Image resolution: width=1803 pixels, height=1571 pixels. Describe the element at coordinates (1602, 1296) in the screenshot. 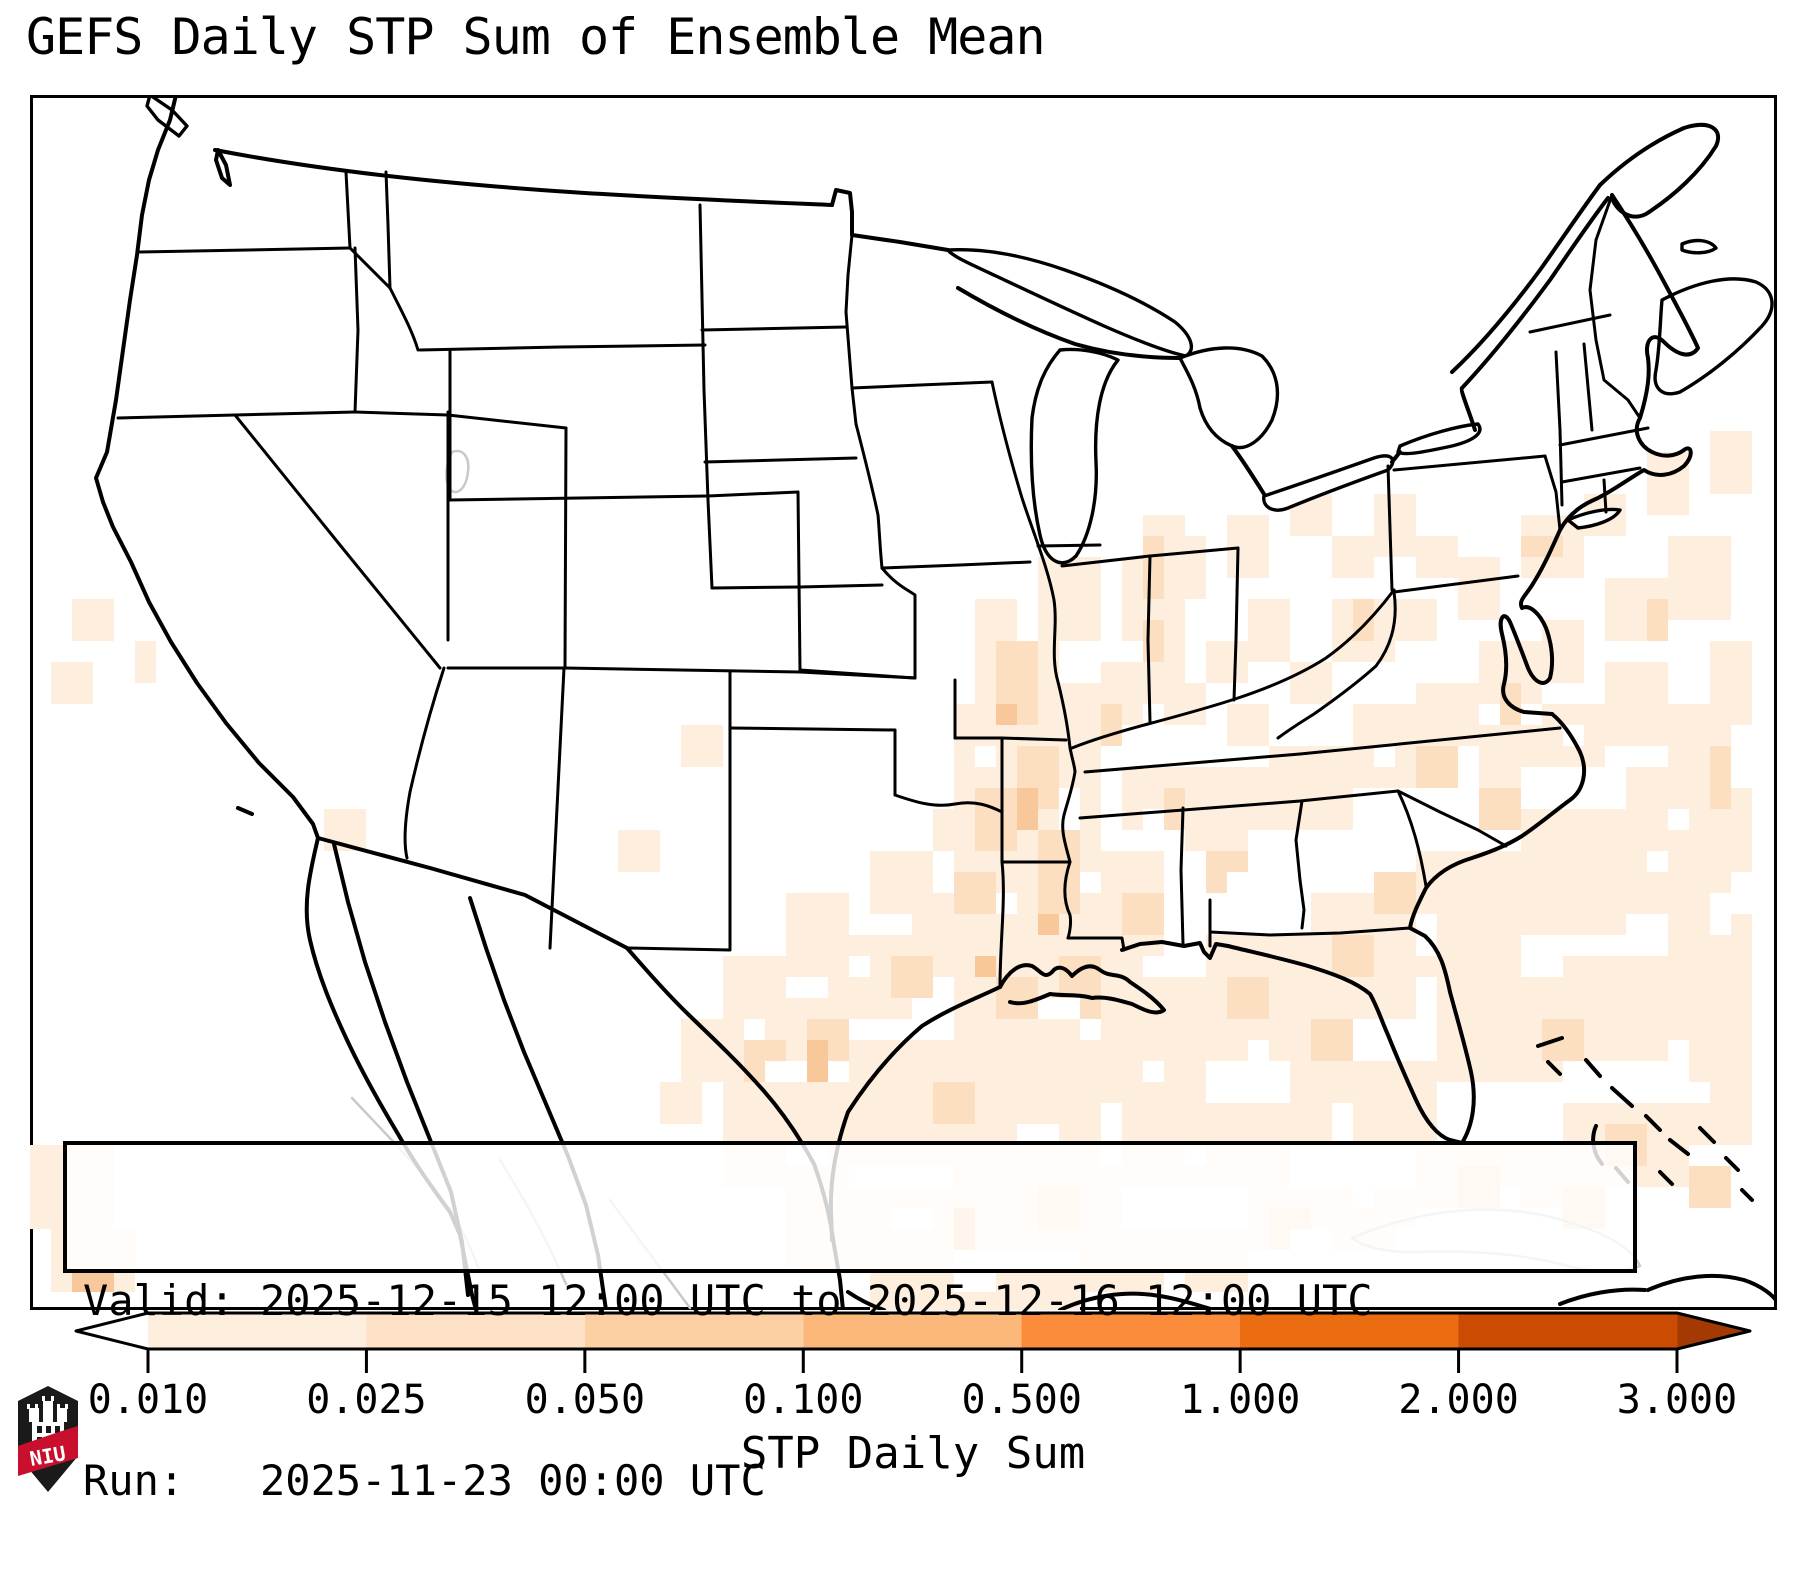

I see `cuba-black-coast` at that location.